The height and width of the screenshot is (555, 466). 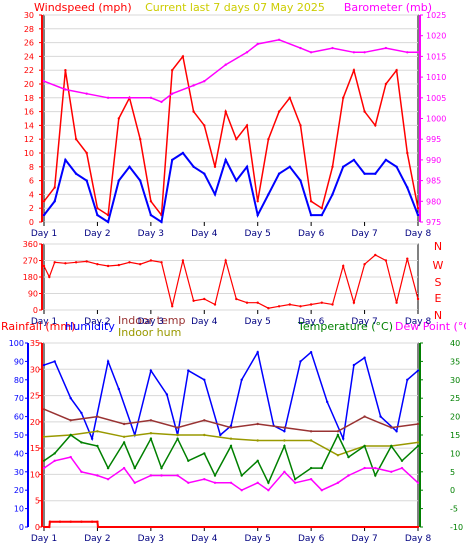 What do you see at coordinates (433, 181) in the screenshot?
I see `barometer-tick-label: 985` at bounding box center [433, 181].